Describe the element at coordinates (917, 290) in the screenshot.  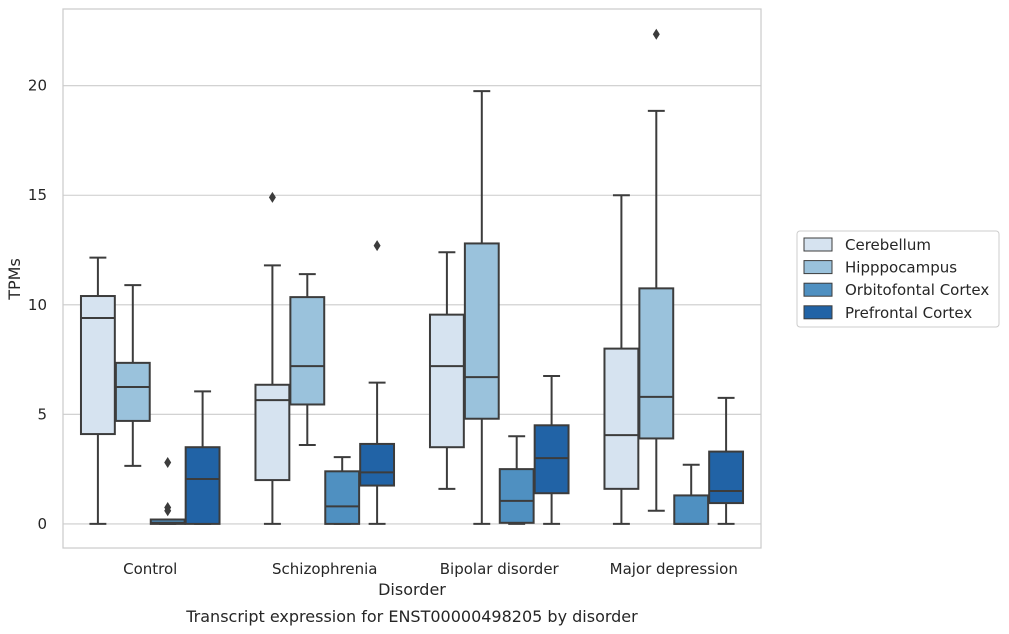
I see `legend-label: Orbitofontal Cortex` at that location.